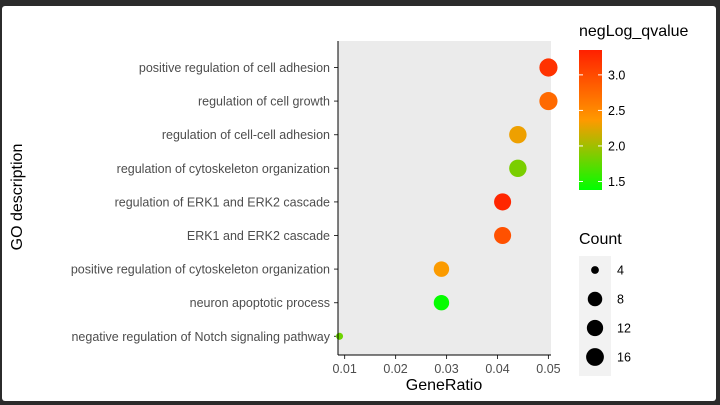 The height and width of the screenshot is (405, 720). What do you see at coordinates (616, 111) in the screenshot?
I see `color-legend-label: 2.5` at bounding box center [616, 111].